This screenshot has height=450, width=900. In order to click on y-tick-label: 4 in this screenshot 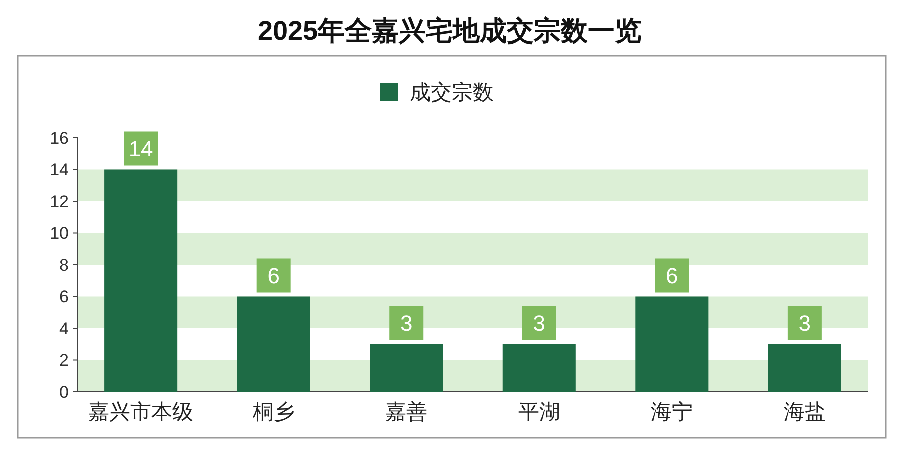, I will do `click(64, 328)`.